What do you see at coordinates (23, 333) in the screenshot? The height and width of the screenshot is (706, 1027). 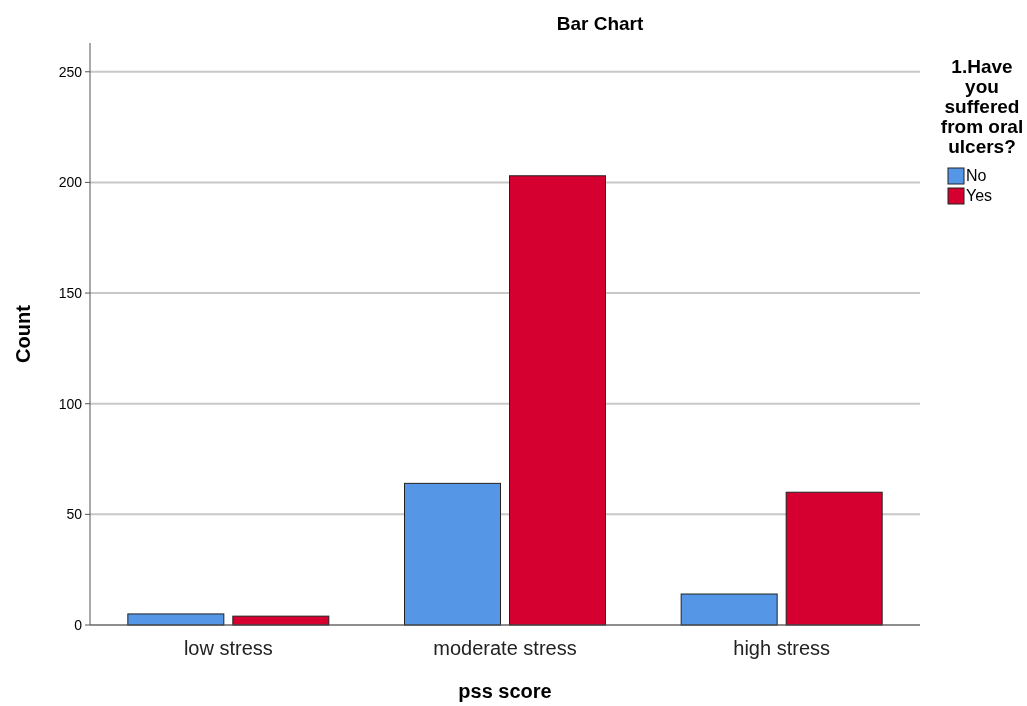 I see `y-axis-title: Count` at bounding box center [23, 333].